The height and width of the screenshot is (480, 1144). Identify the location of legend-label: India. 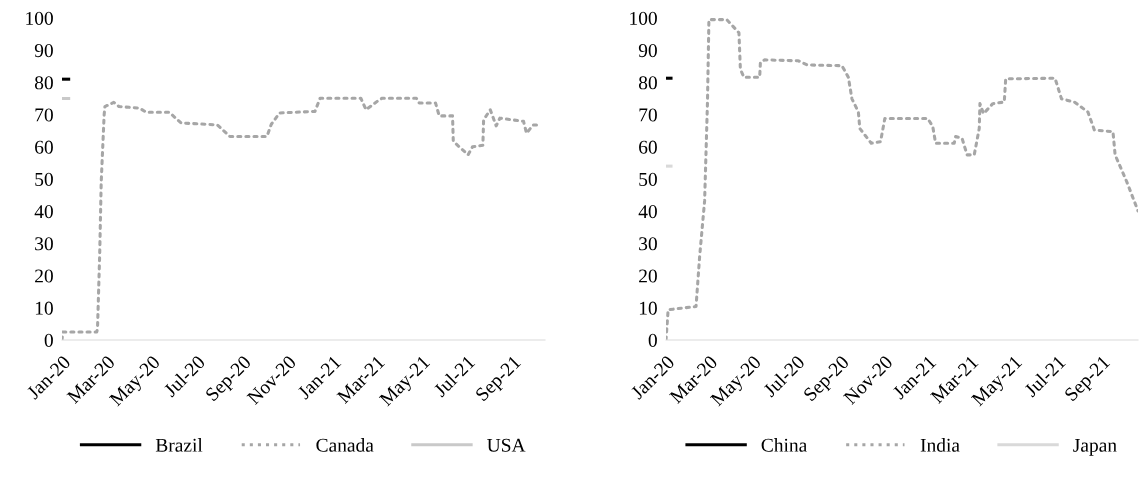
(940, 445).